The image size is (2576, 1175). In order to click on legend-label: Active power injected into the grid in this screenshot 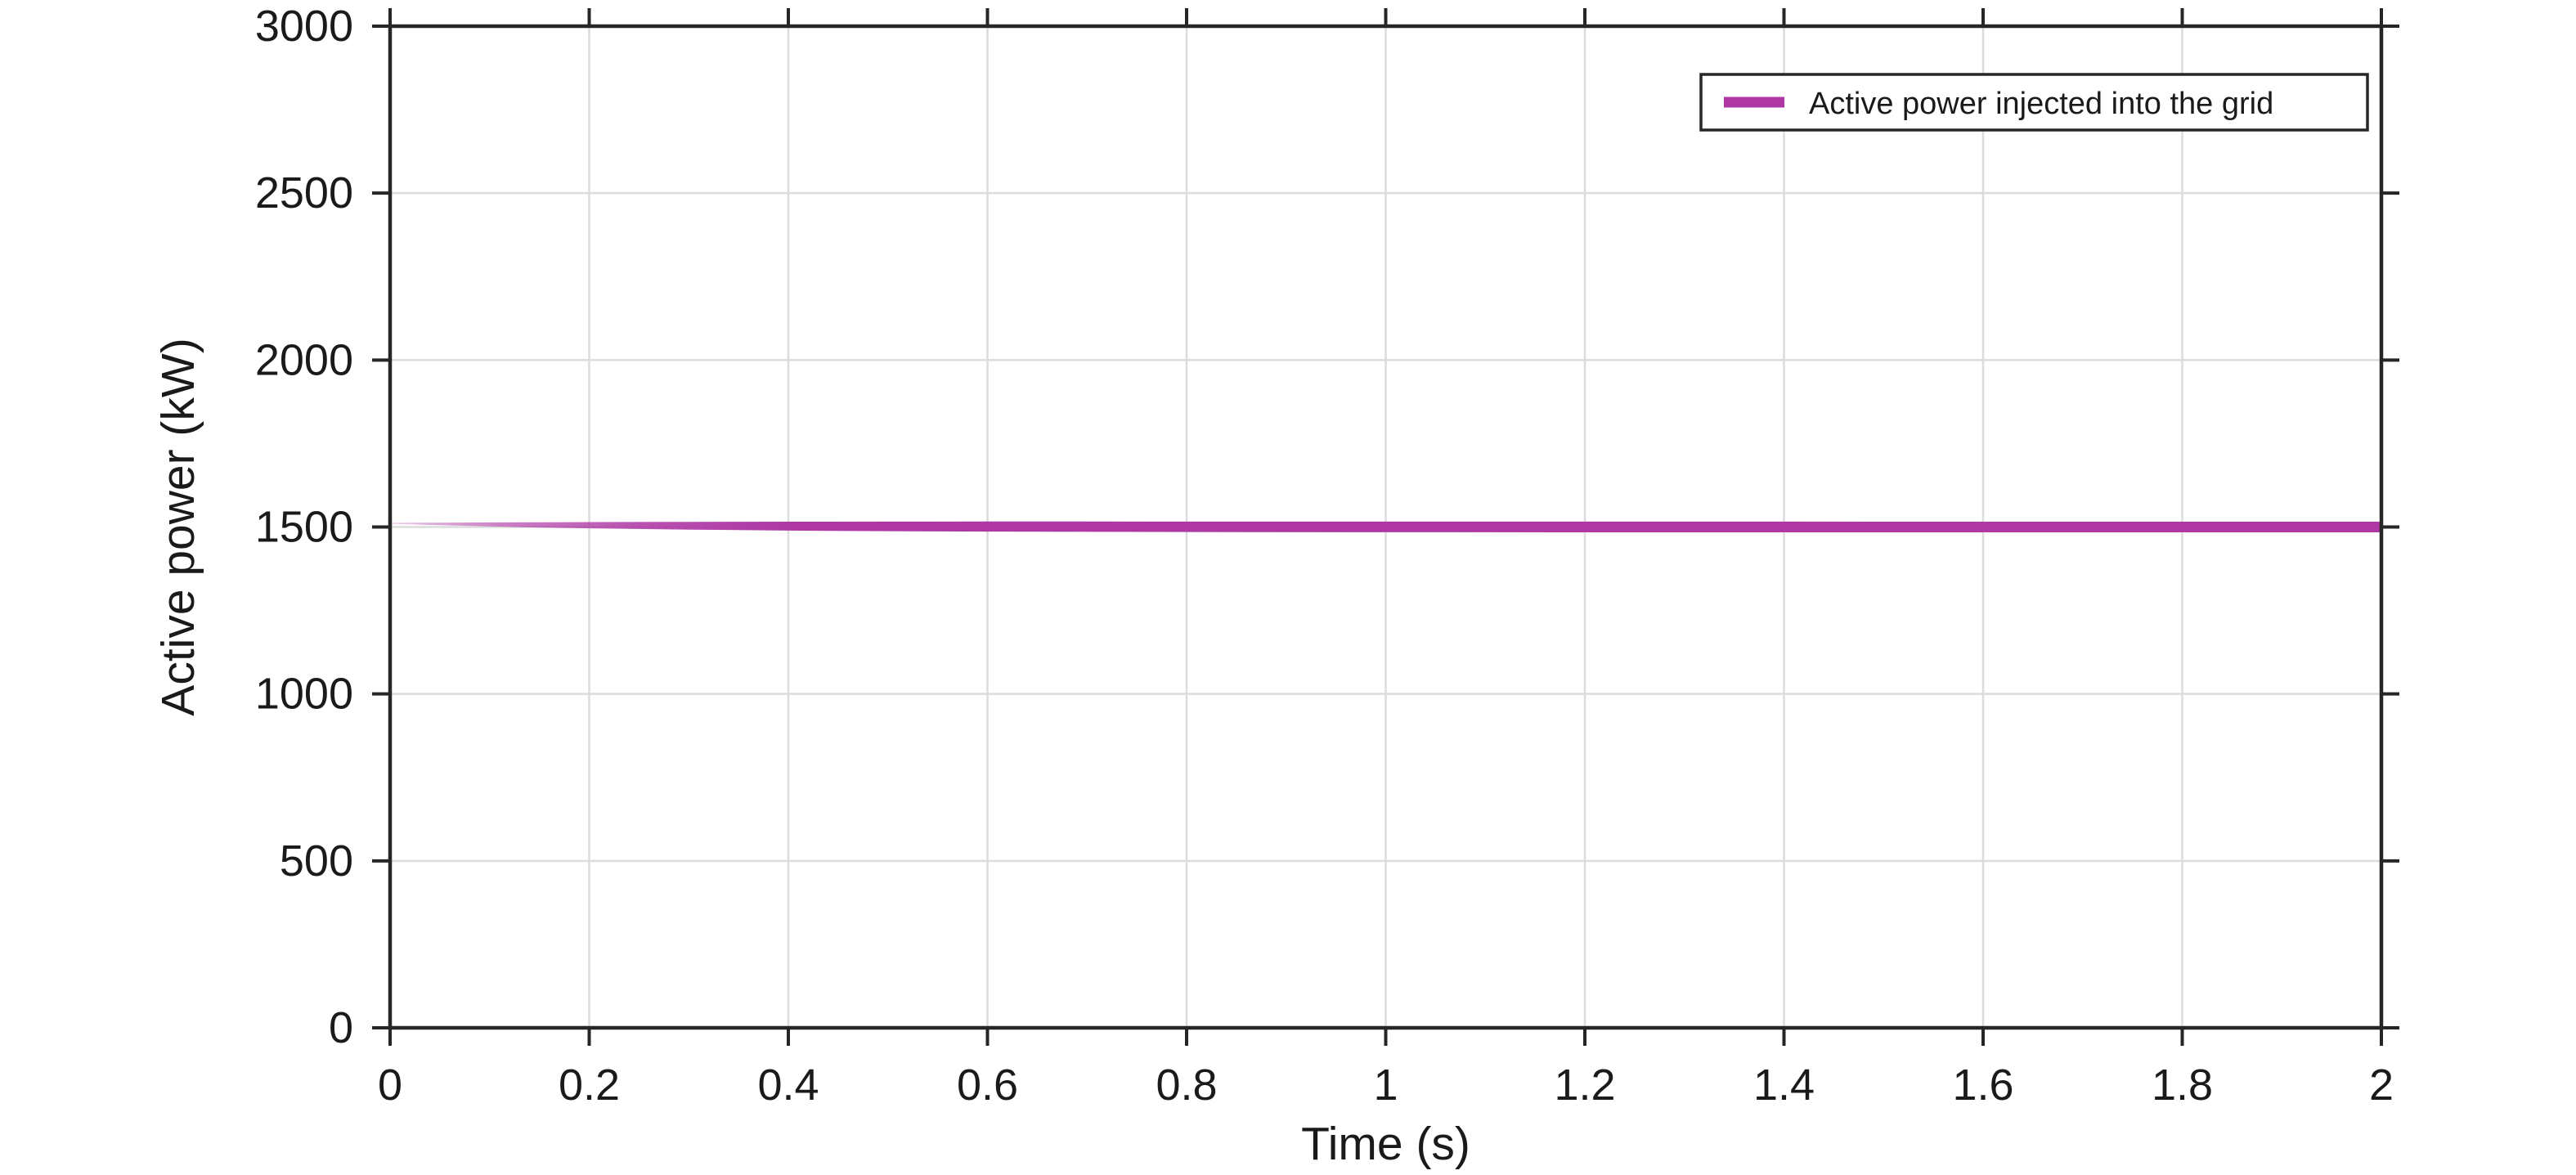, I will do `click(2041, 104)`.